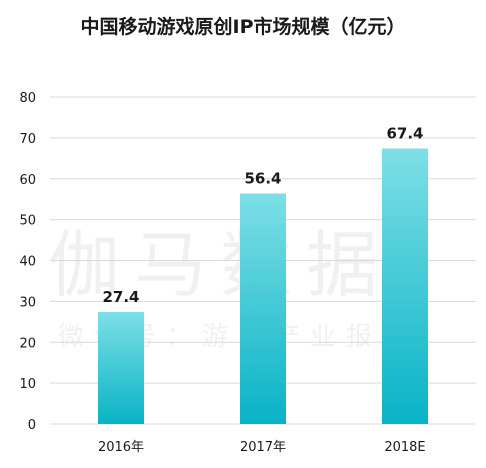 The width and height of the screenshot is (486, 468). What do you see at coordinates (243, 27) in the screenshot?
I see `chart-title: 中国移动游戏原创IP市场规模（亿元）` at bounding box center [243, 27].